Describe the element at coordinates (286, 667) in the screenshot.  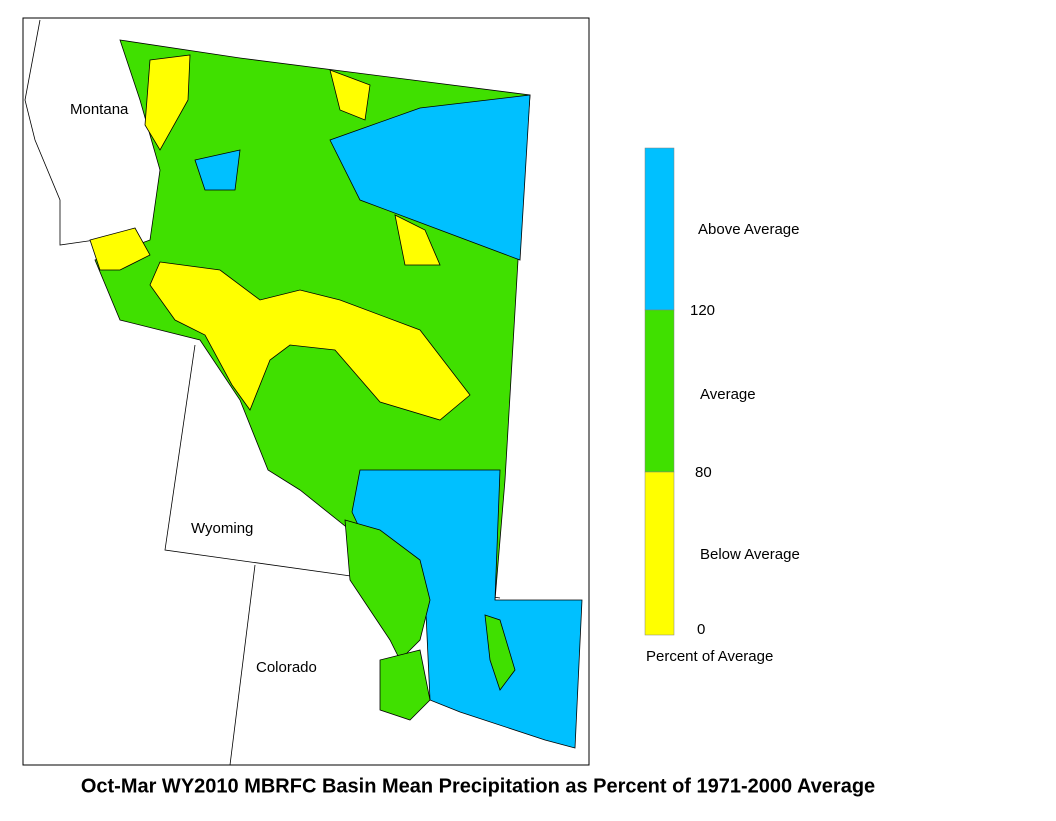
I see `state-label: Colorado` at that location.